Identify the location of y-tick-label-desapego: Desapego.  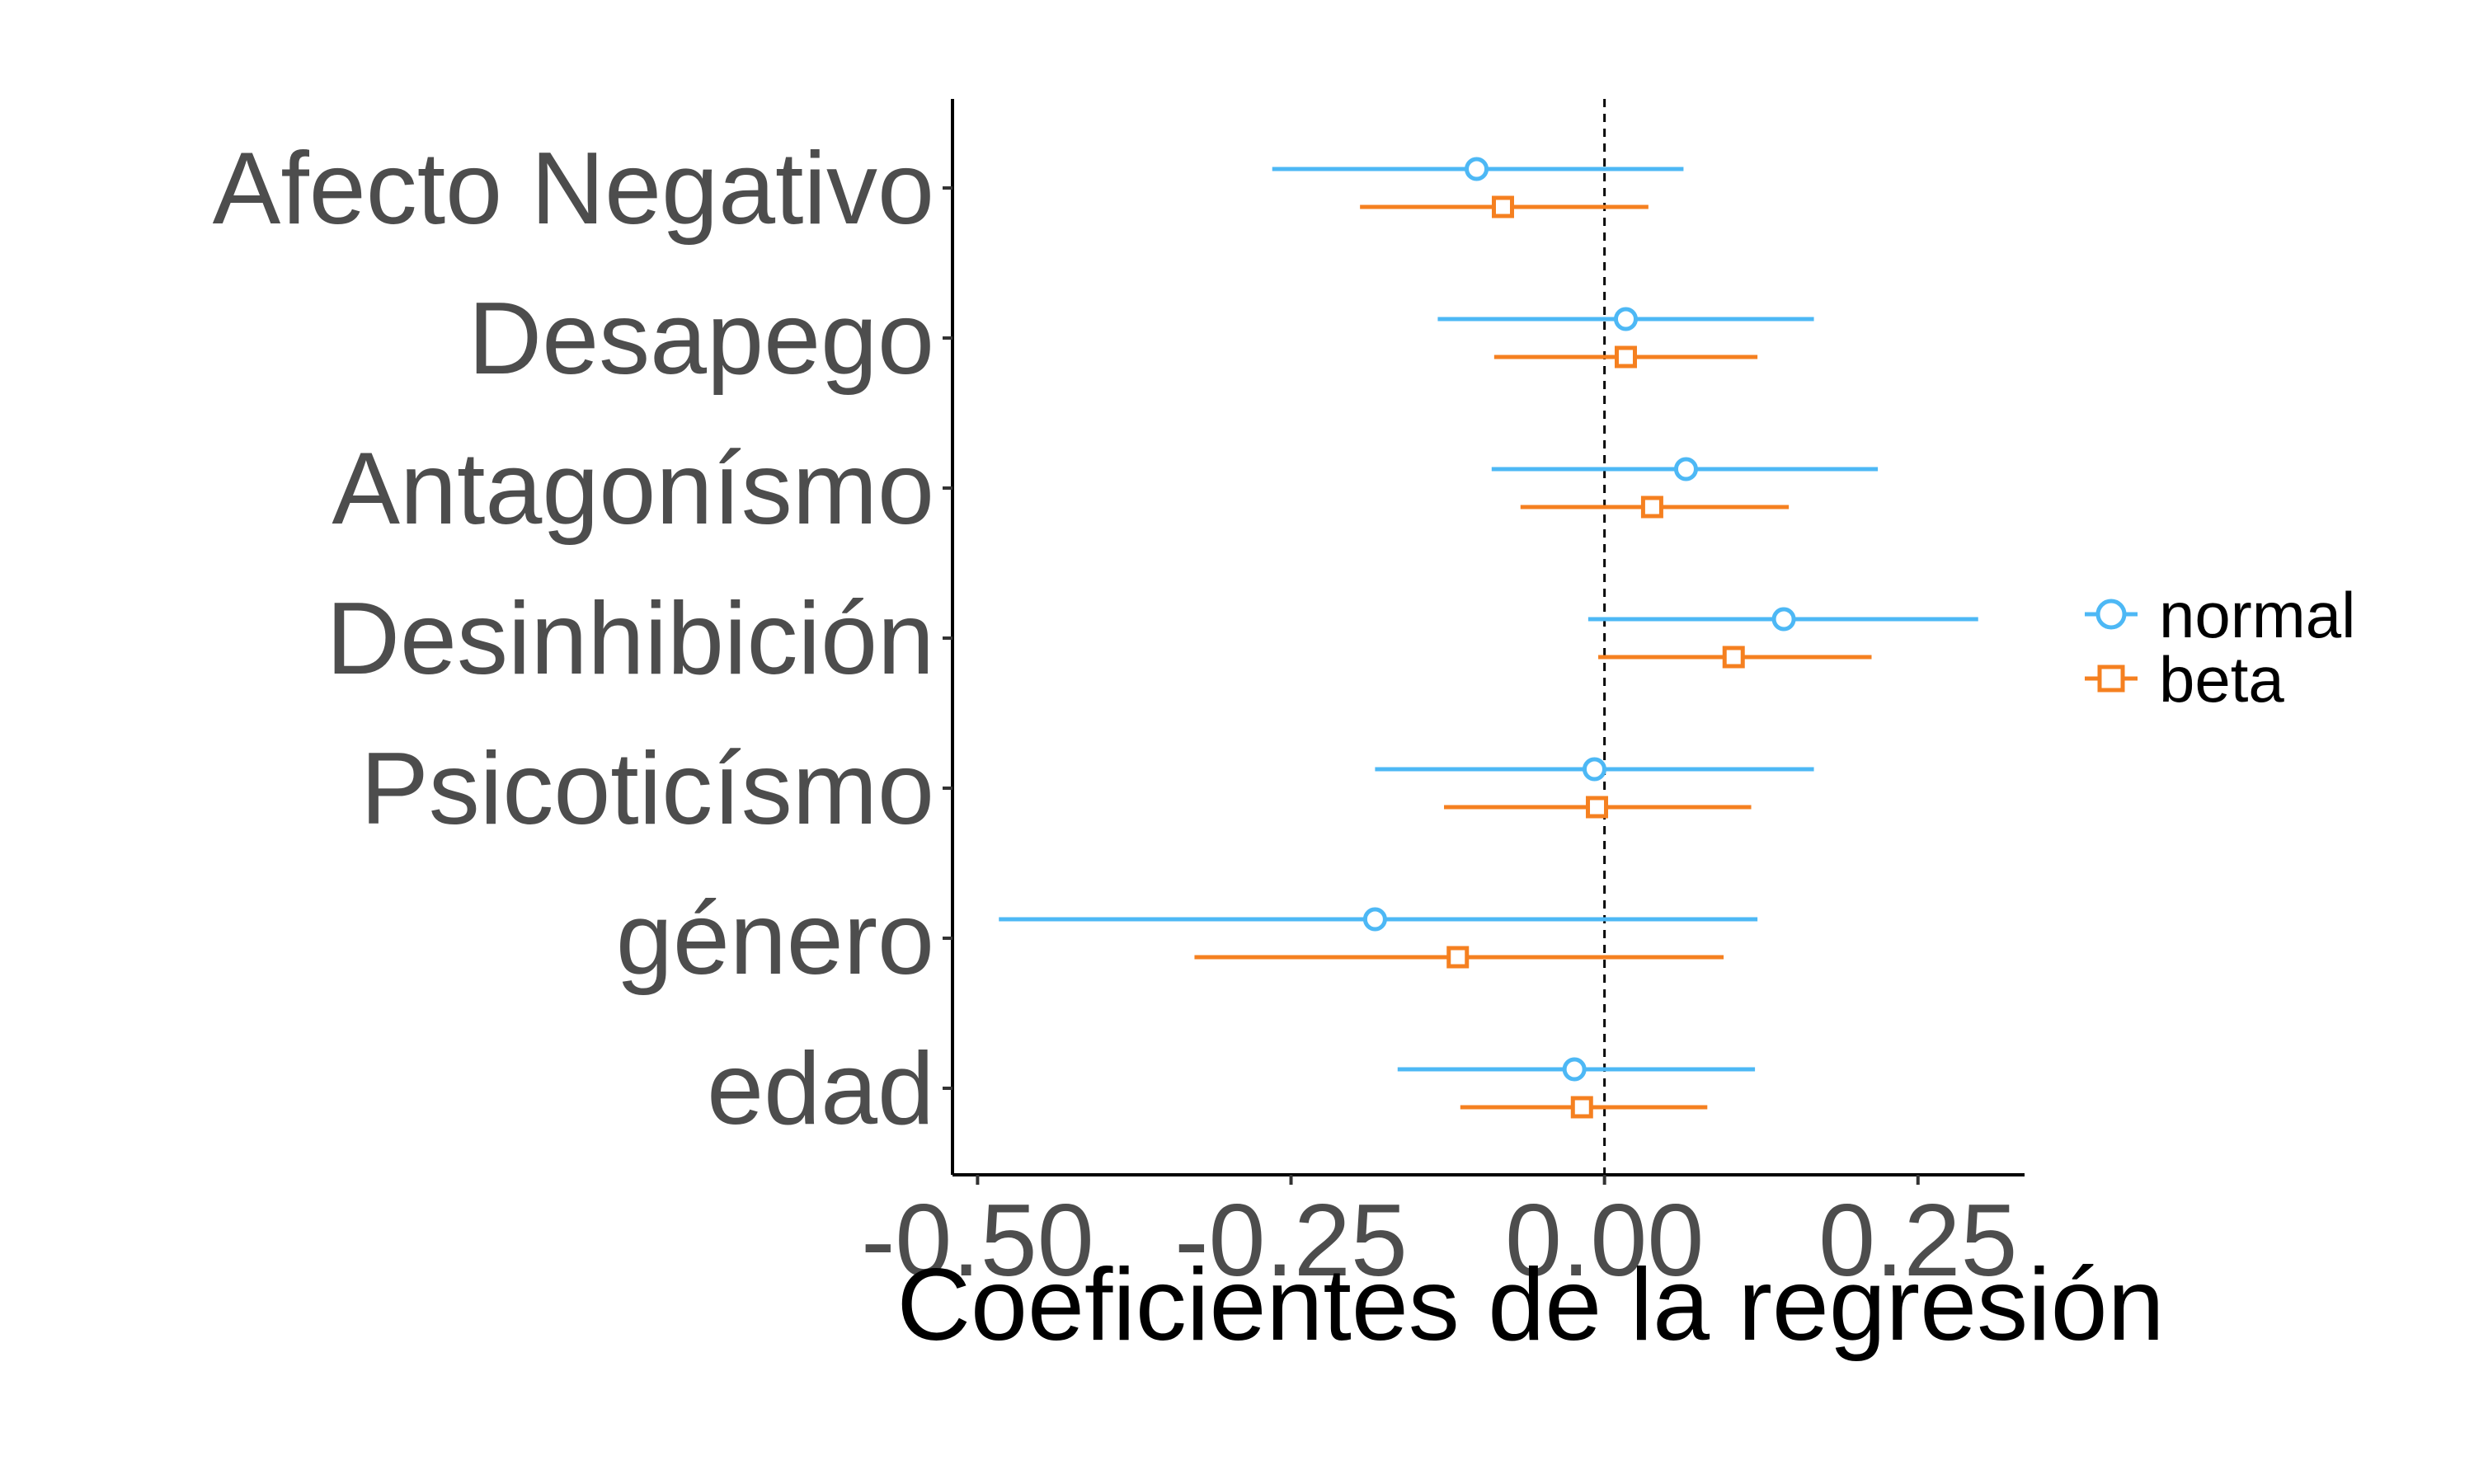
(701, 339).